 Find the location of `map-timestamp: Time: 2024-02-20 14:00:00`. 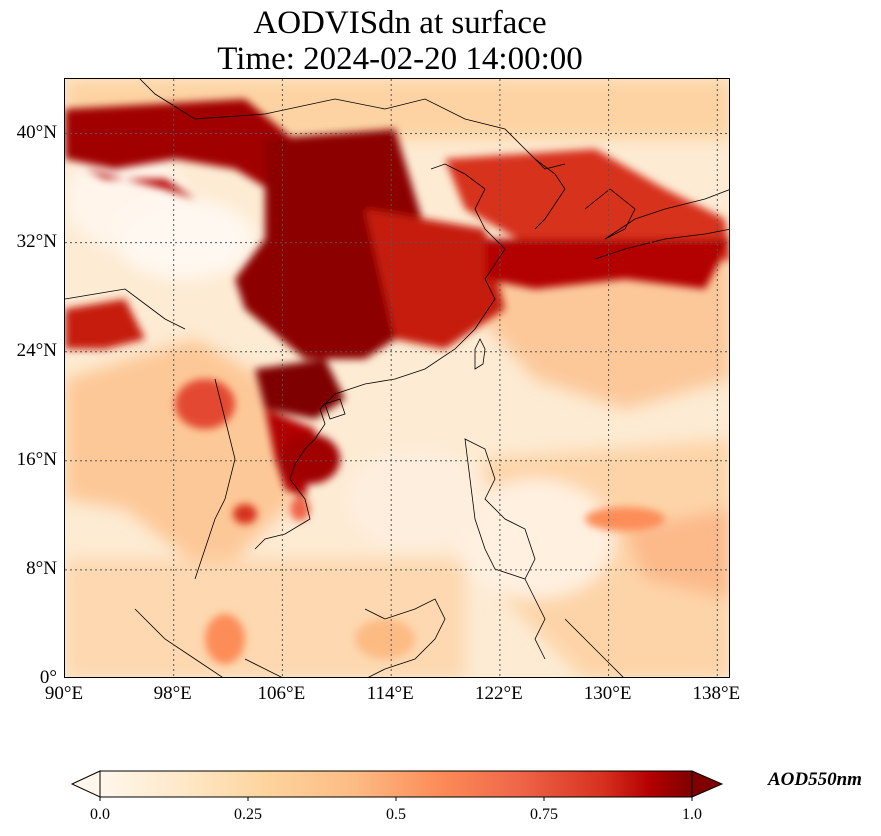

map-timestamp: Time: 2024-02-20 14:00:00 is located at coordinates (400, 59).